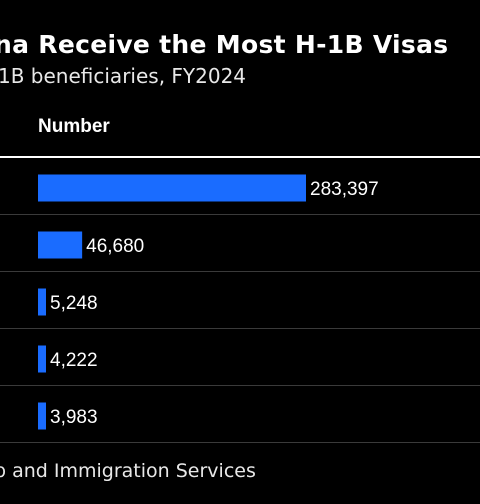  Describe the element at coordinates (74, 126) in the screenshot. I see `column-header: Number` at that location.